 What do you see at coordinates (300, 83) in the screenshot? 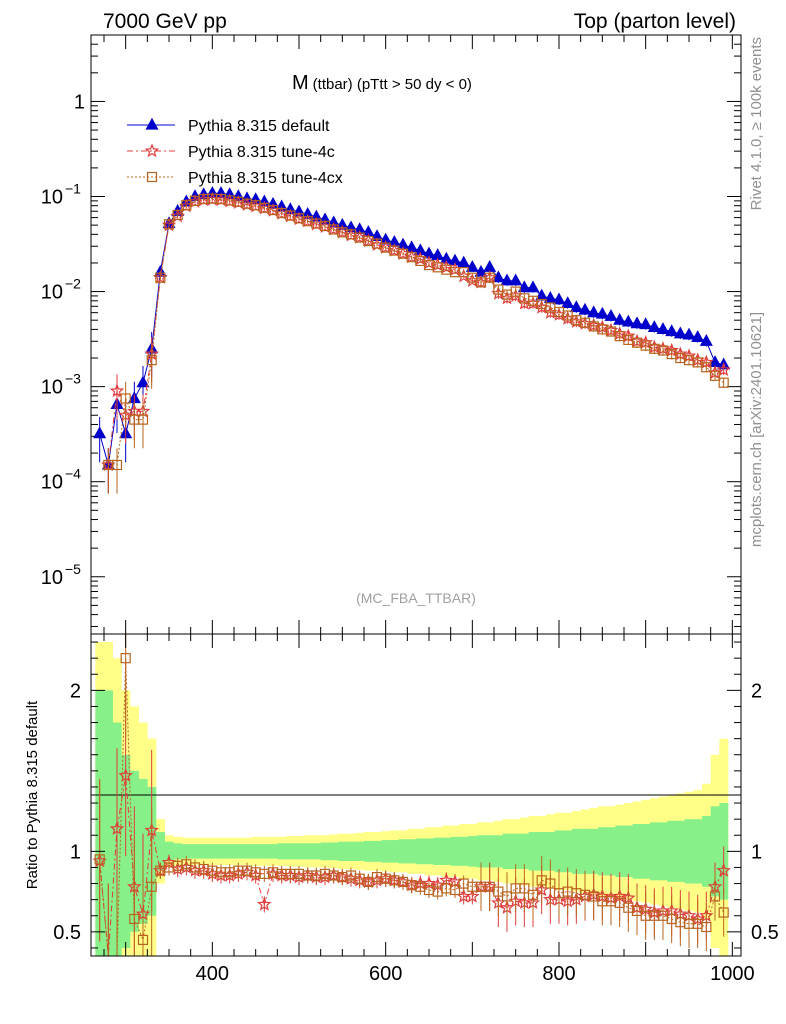
I see `plot-title-main-text: M` at bounding box center [300, 83].